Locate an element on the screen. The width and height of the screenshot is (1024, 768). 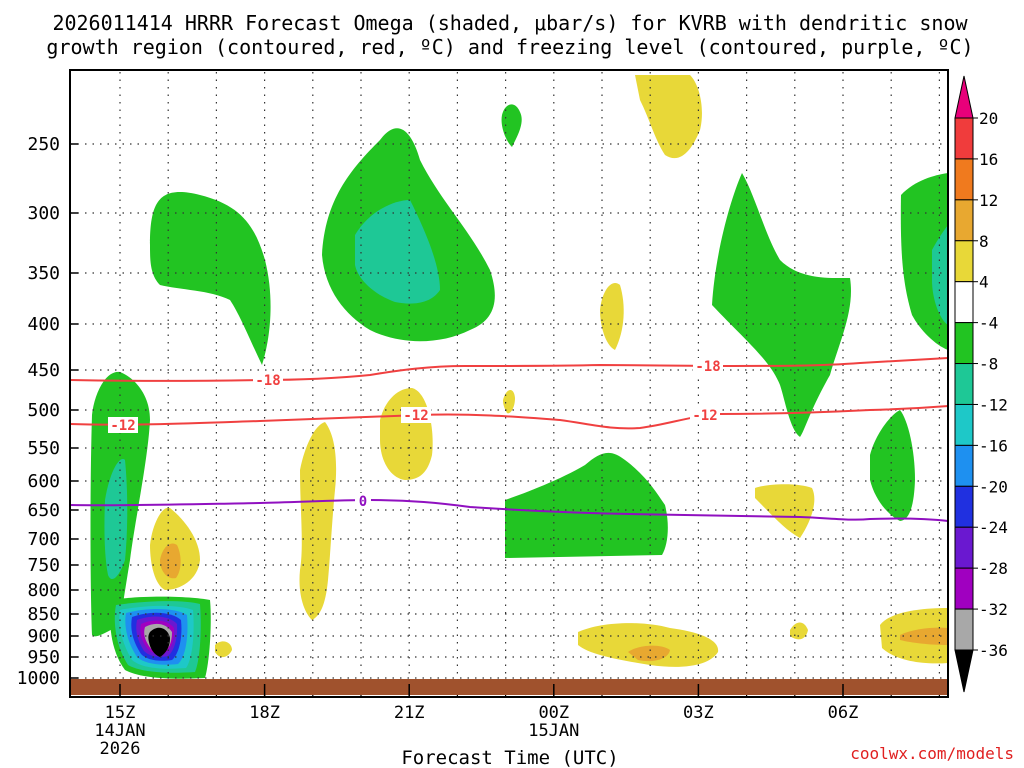
y-tick-label: 800 is located at coordinates (43, 590).